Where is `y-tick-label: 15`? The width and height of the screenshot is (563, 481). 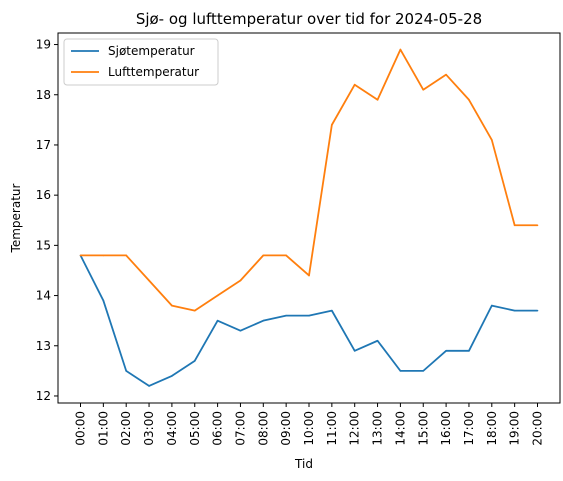 y-tick-label: 15 is located at coordinates (43, 245).